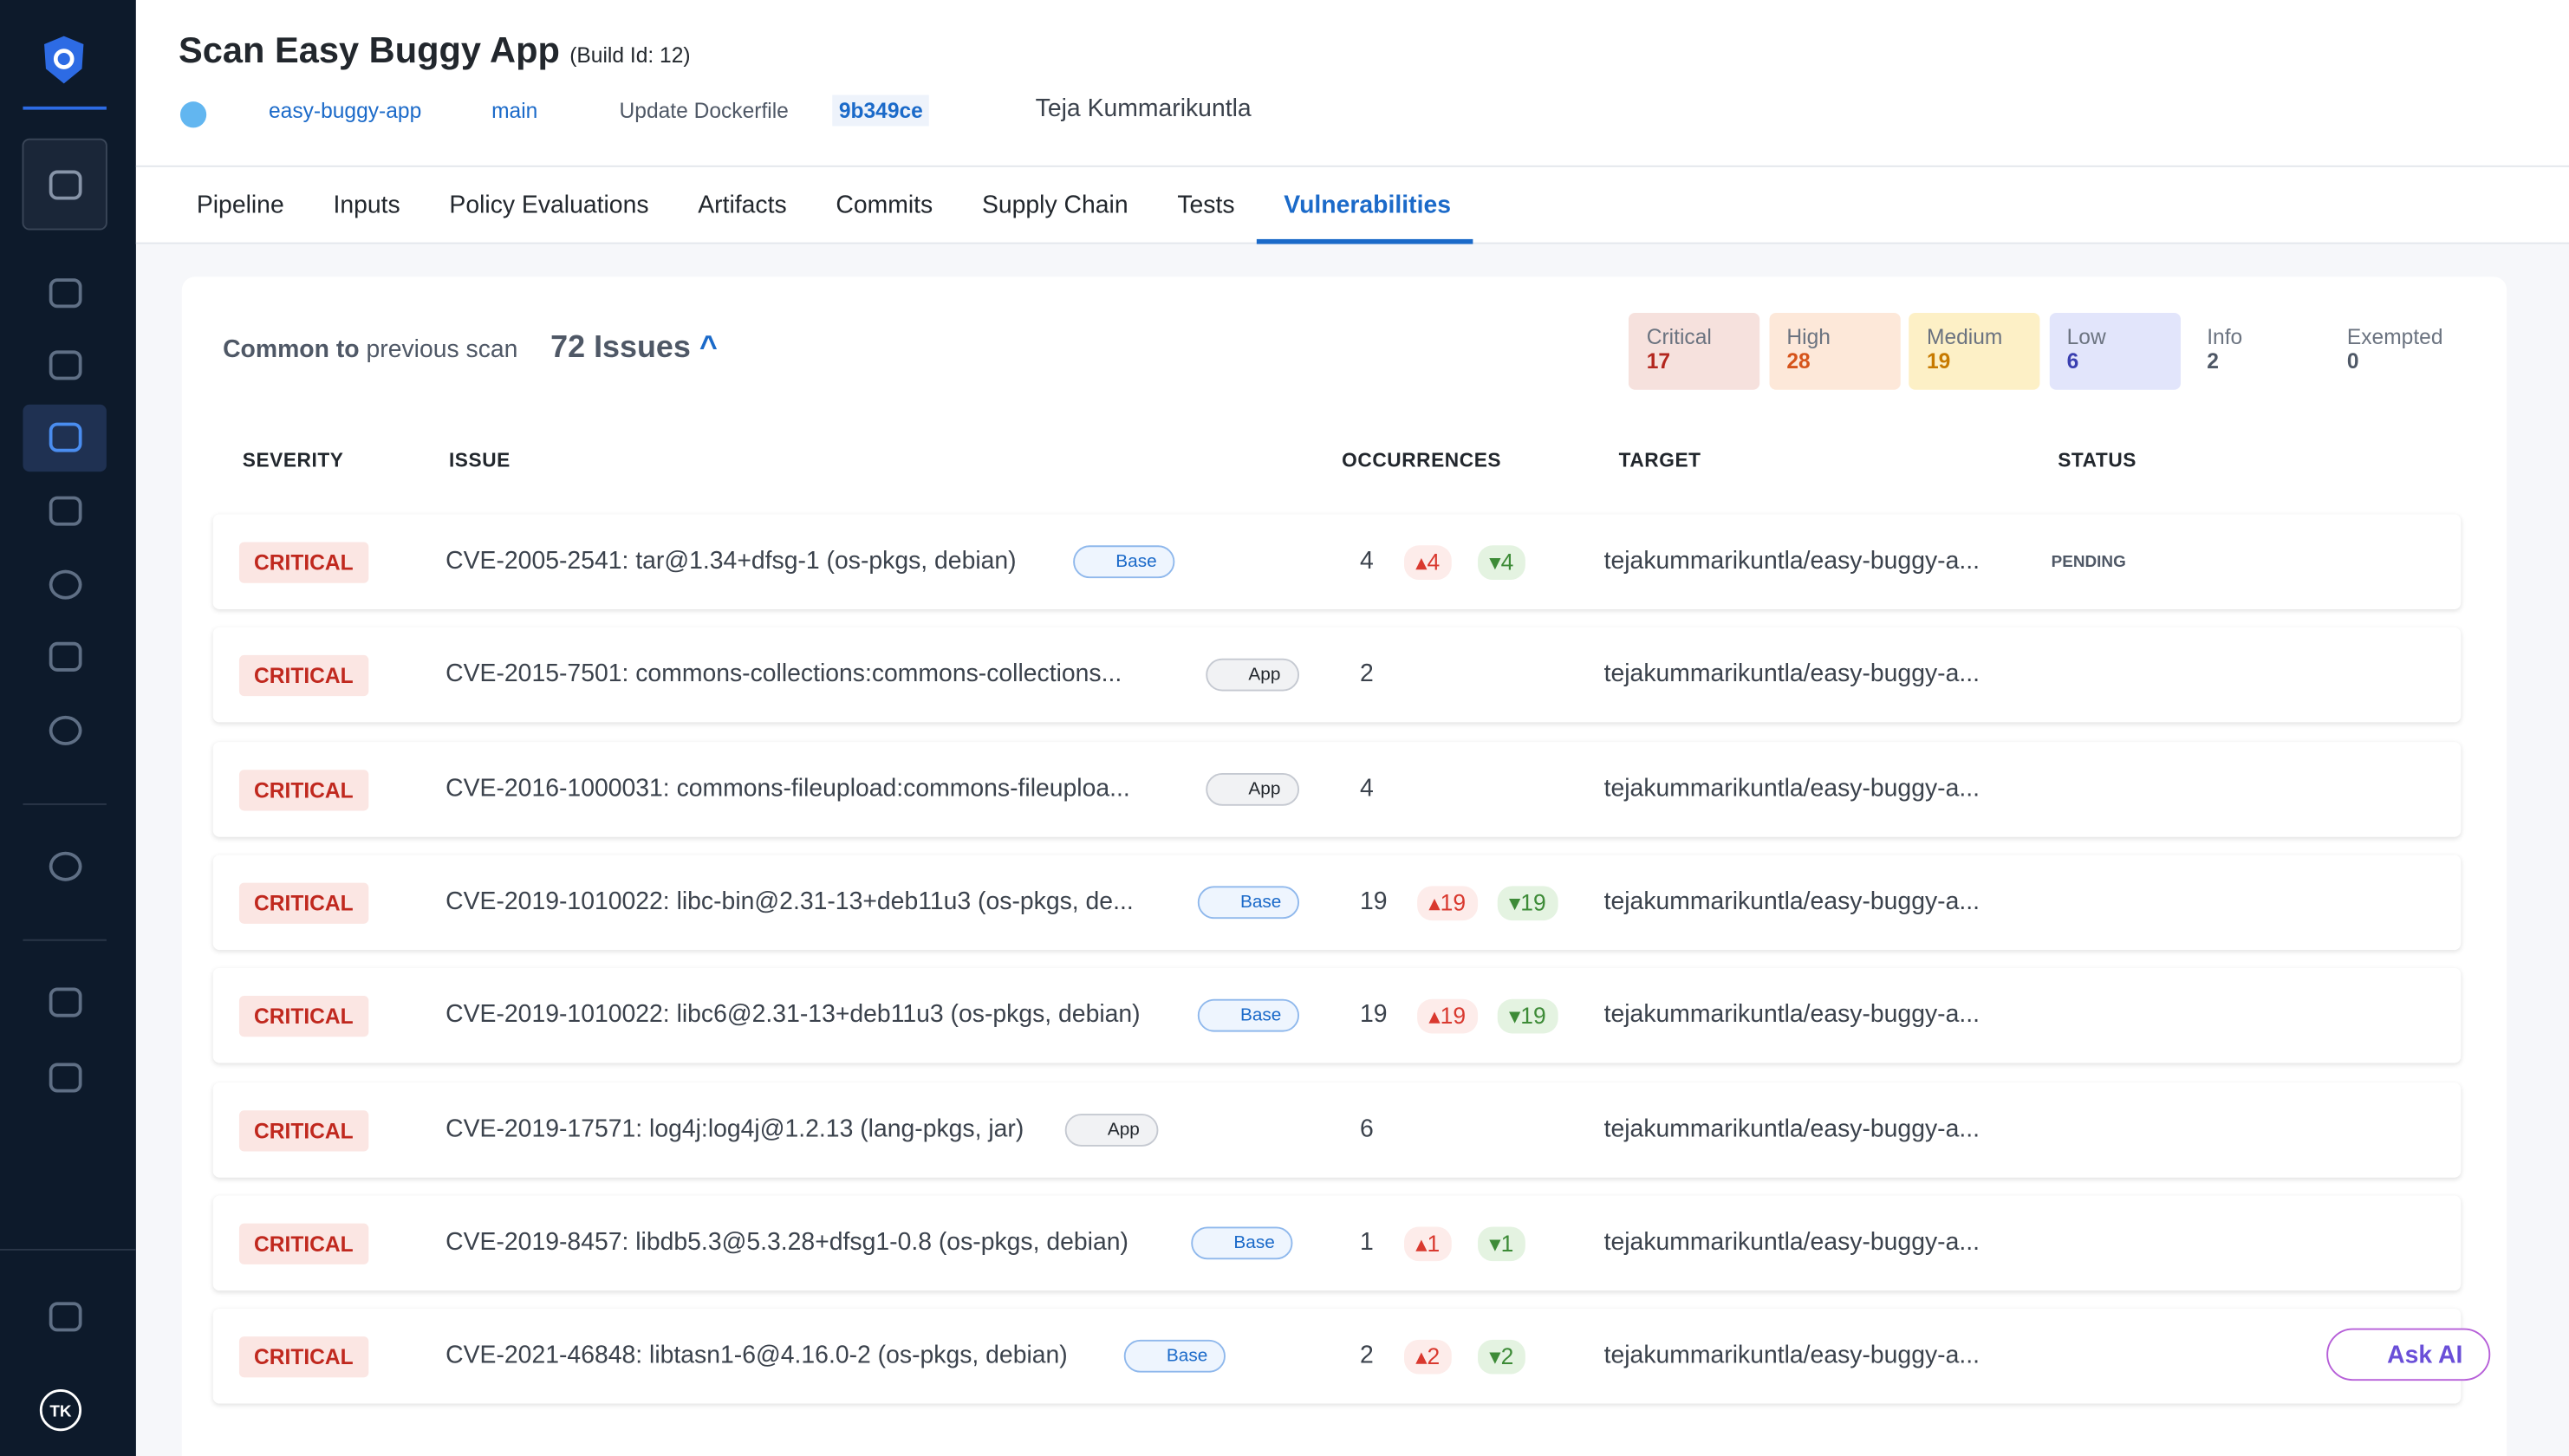  I want to click on summary-rest: previous scan, so click(442, 349).